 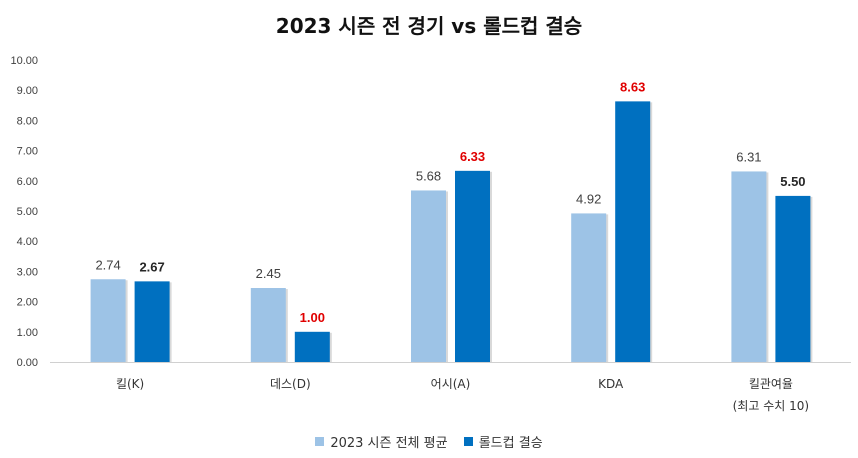 I want to click on data-label: 2.74, so click(x=107, y=264).